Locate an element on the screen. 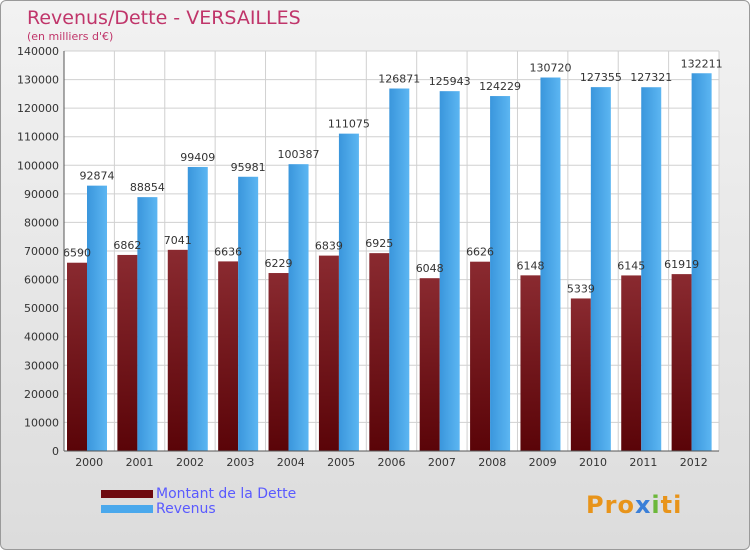 The width and height of the screenshot is (750, 550). bar-debt-2011 is located at coordinates (631, 363).